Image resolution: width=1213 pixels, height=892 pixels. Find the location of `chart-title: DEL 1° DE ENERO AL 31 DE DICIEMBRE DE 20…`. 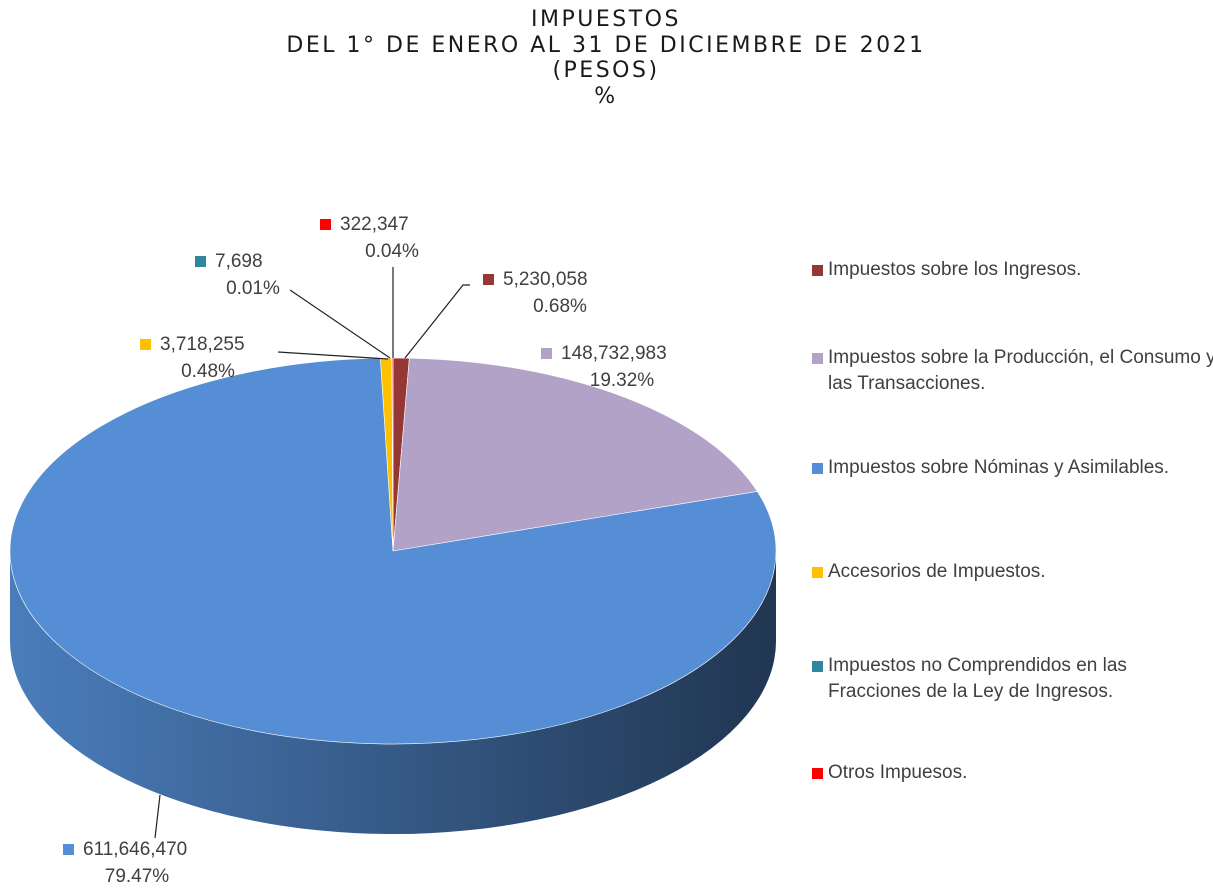

chart-title: DEL 1° DE ENERO AL 31 DE DICIEMBRE DE 20… is located at coordinates (605, 45).